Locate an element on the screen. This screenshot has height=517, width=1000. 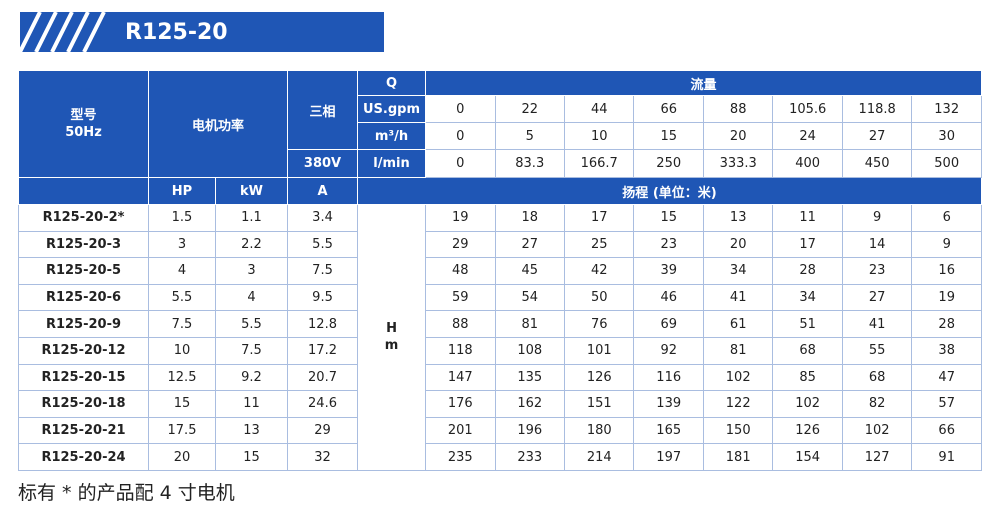
kw-value: 5.5 is located at coordinates (251, 324).